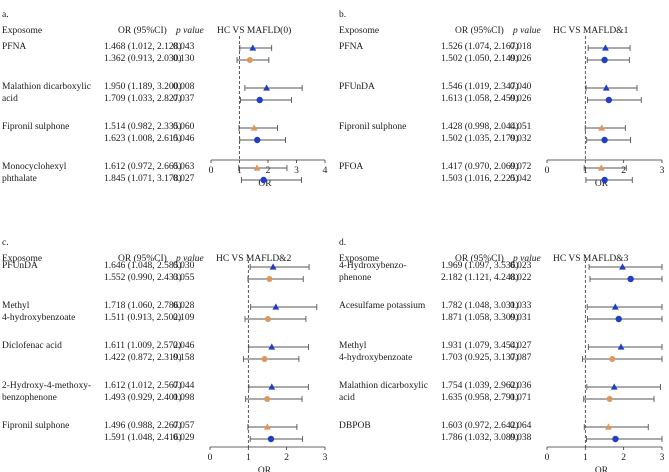  What do you see at coordinates (521, 47) in the screenshot?
I see `p-value: 0.018` at bounding box center [521, 47].